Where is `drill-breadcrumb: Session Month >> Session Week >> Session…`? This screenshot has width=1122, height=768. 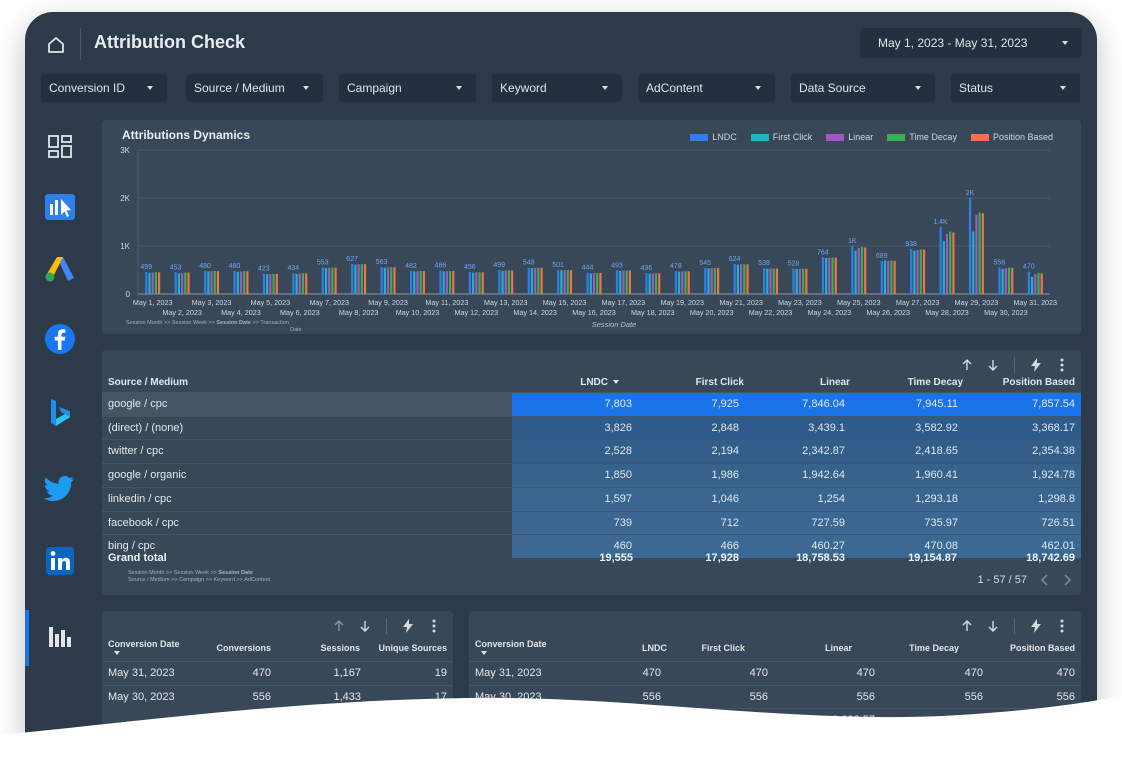
drill-breadcrumb: Session Month >> Session Week >> Session… is located at coordinates (190, 573).